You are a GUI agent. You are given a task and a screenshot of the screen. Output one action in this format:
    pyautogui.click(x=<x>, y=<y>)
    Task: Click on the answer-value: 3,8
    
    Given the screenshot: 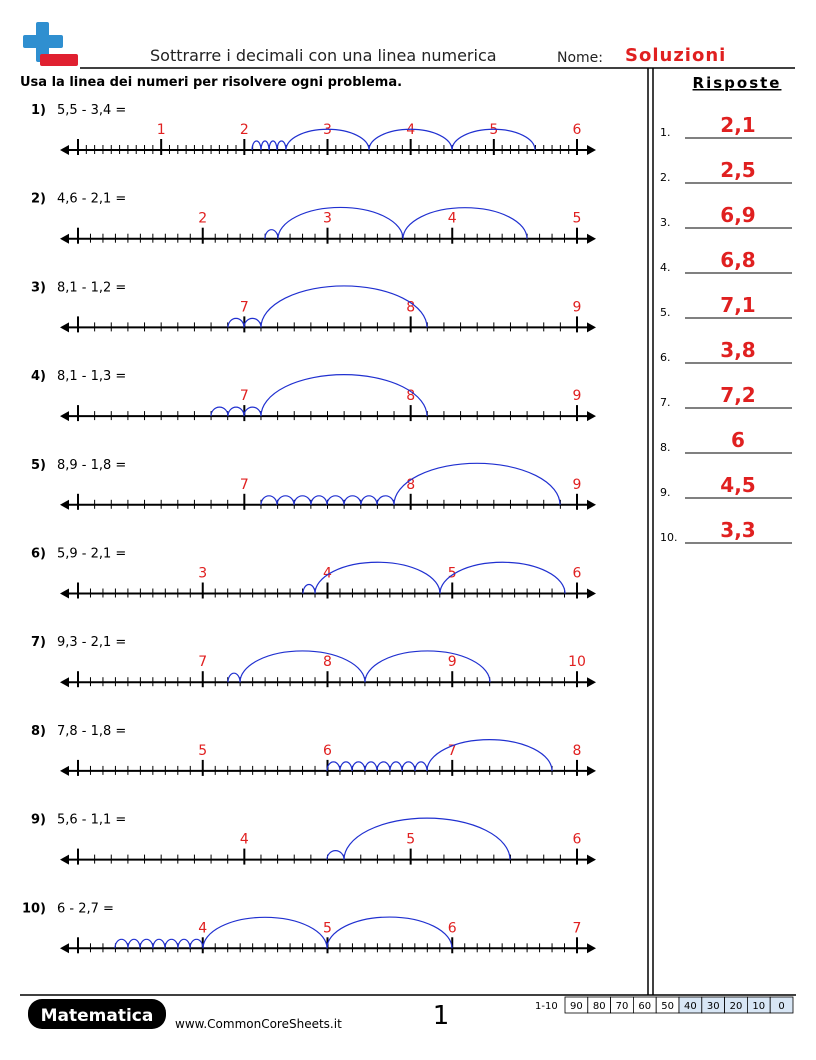 What is the action you would take?
    pyautogui.click(x=737, y=350)
    